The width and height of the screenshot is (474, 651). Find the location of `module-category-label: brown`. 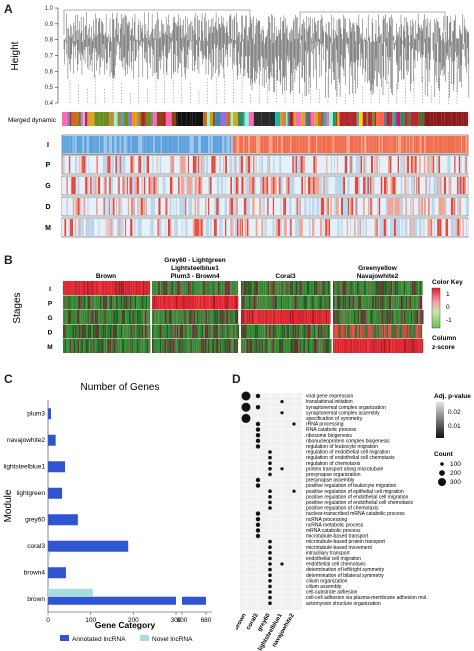

module-category-label: brown is located at coordinates (36, 599).